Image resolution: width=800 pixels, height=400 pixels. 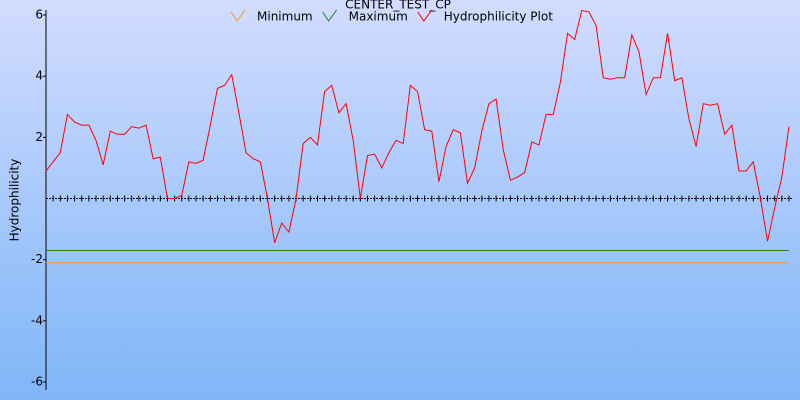 I want to click on y-tick-label: -4, so click(x=37, y=320).